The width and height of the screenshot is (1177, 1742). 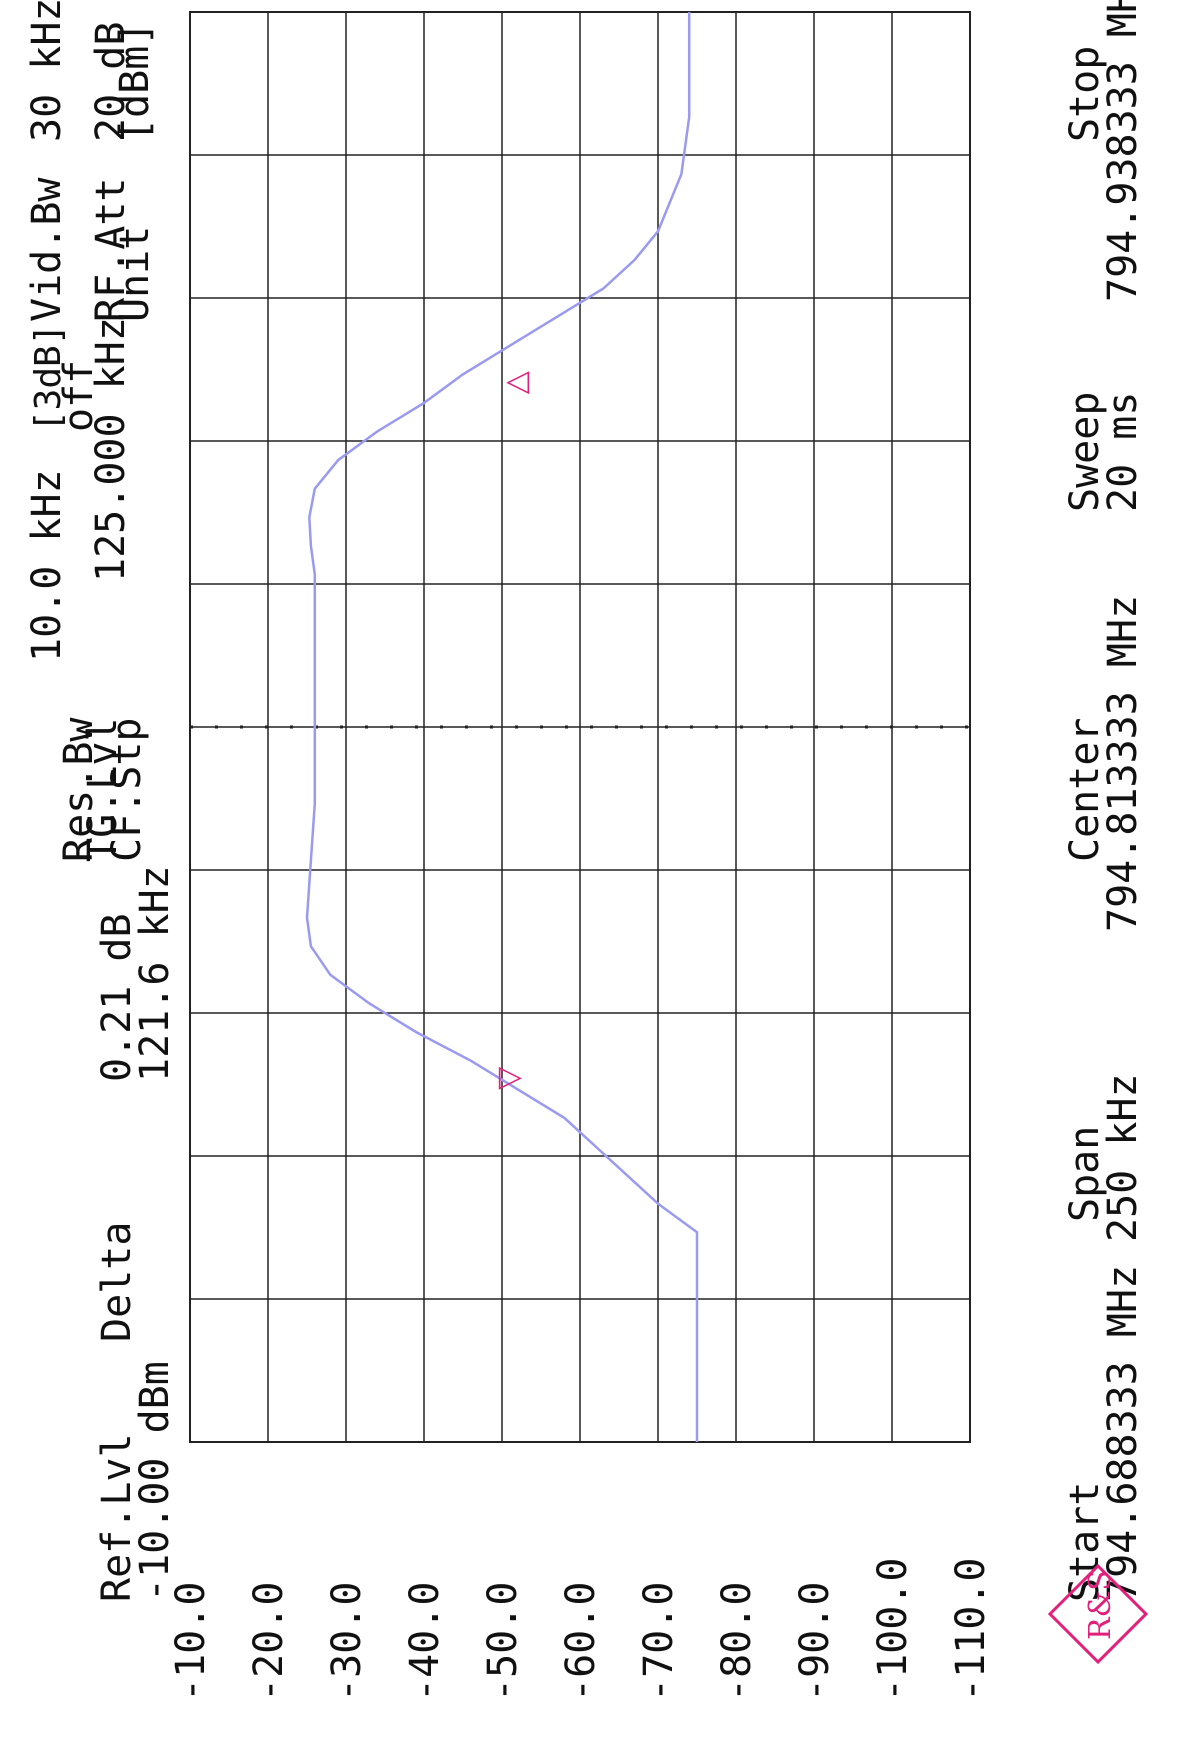 I want to click on rf-att-label: RF.Att, so click(x=111, y=250).